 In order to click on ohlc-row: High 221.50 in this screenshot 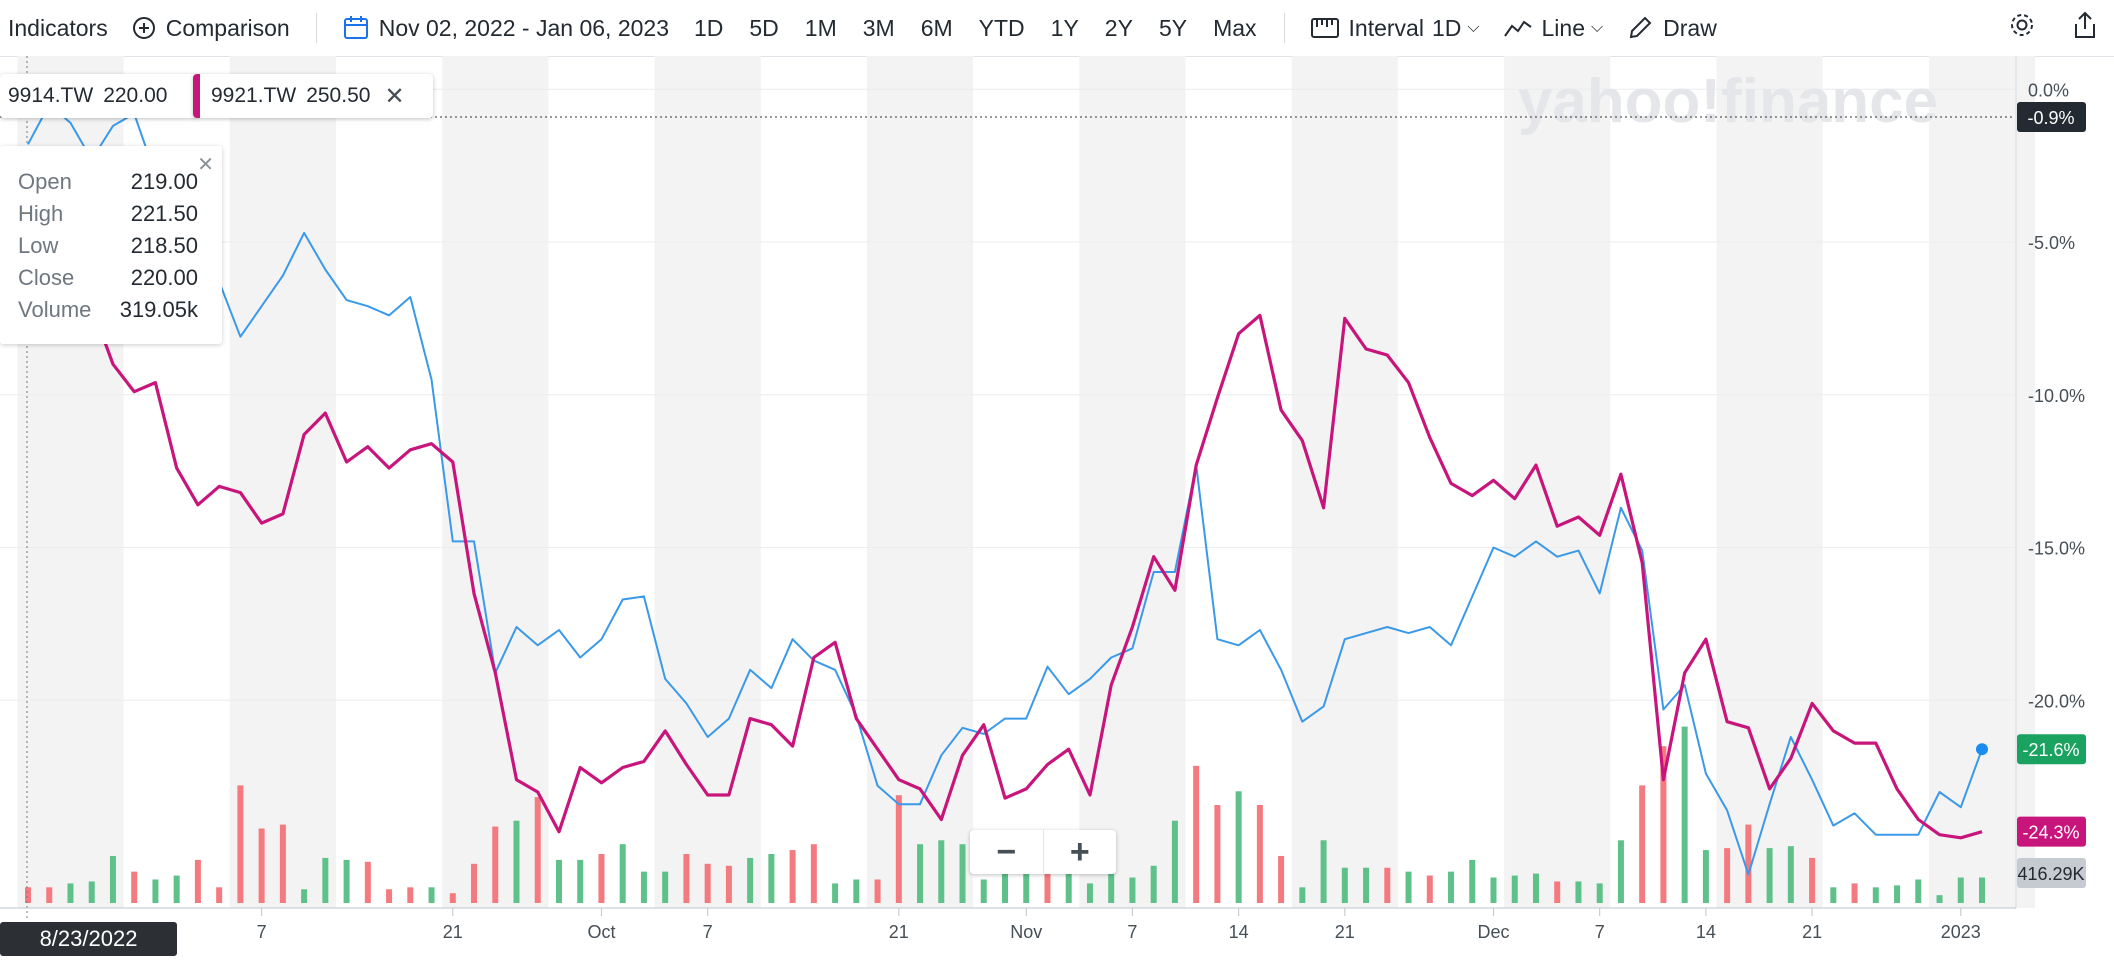, I will do `click(108, 214)`.